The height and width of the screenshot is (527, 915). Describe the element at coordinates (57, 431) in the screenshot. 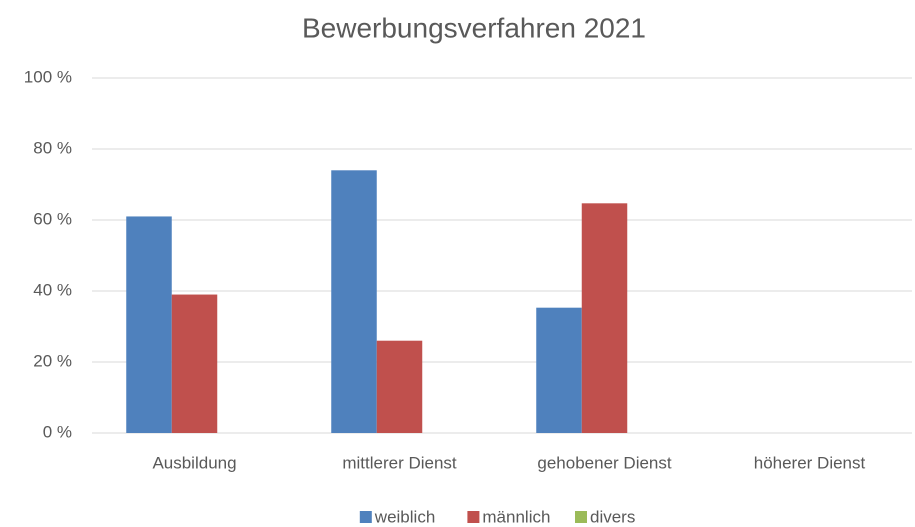

I see `y-tick-label: 0 %` at that location.